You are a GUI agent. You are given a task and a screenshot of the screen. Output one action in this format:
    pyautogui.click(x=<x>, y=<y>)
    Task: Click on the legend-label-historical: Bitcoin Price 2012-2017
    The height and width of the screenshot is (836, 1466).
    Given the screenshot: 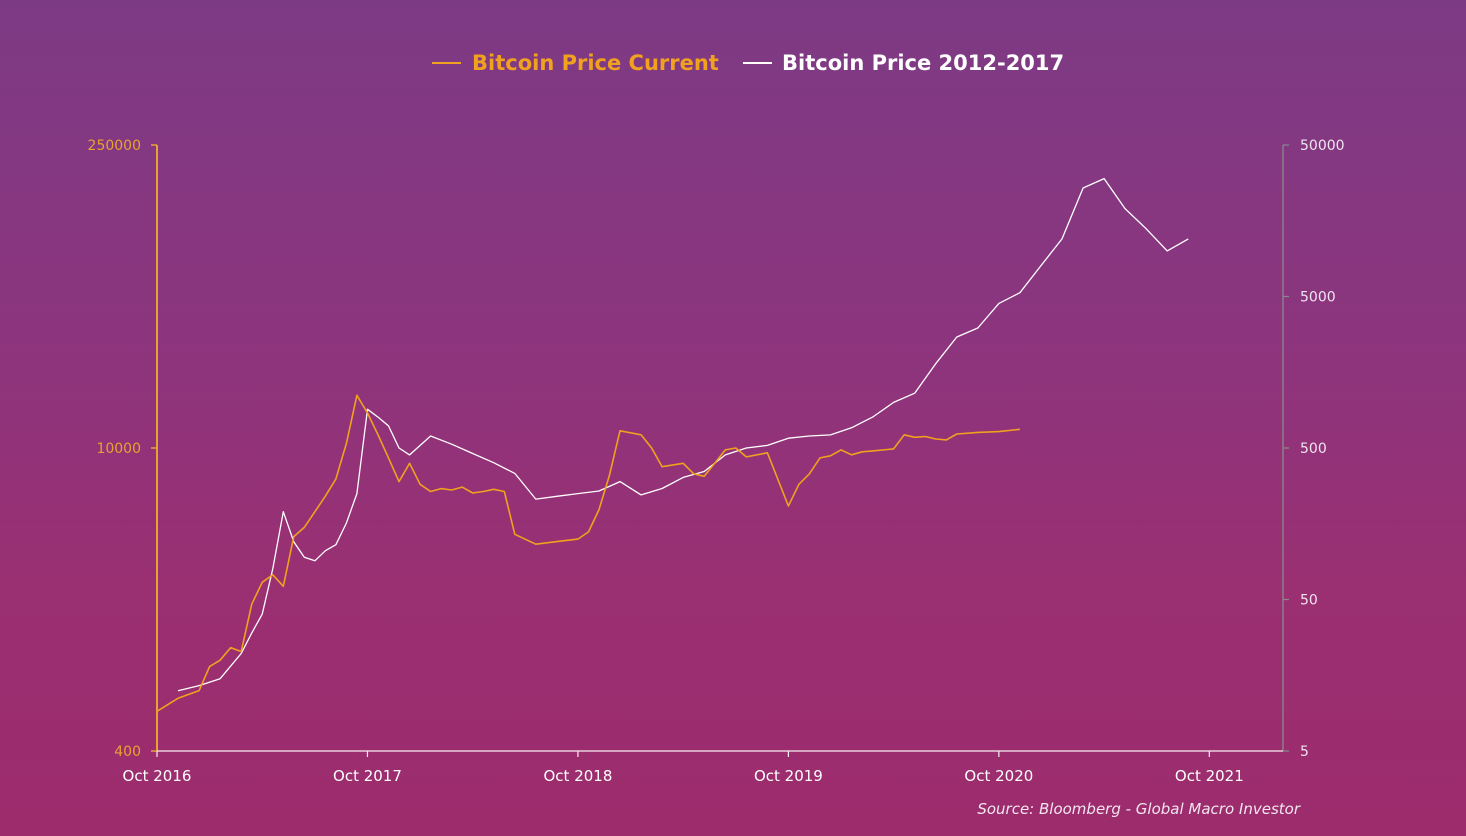 What is the action you would take?
    pyautogui.click(x=923, y=63)
    